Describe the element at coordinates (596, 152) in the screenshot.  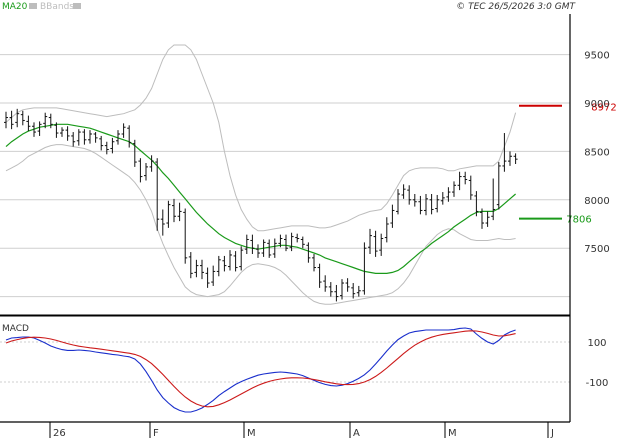
I see `price-tick-label: 8500` at that location.